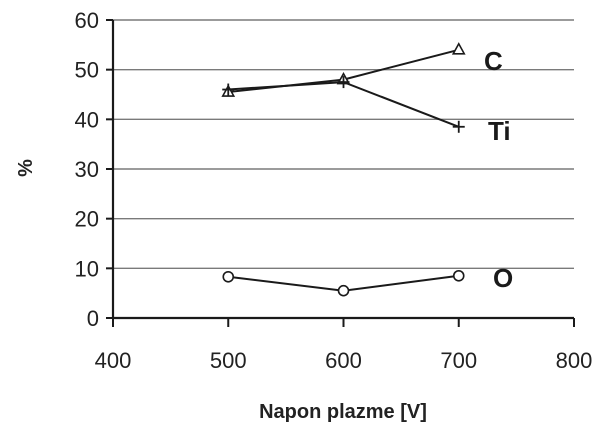  Describe the element at coordinates (87, 70) in the screenshot. I see `y-tick-label-50: 50` at that location.